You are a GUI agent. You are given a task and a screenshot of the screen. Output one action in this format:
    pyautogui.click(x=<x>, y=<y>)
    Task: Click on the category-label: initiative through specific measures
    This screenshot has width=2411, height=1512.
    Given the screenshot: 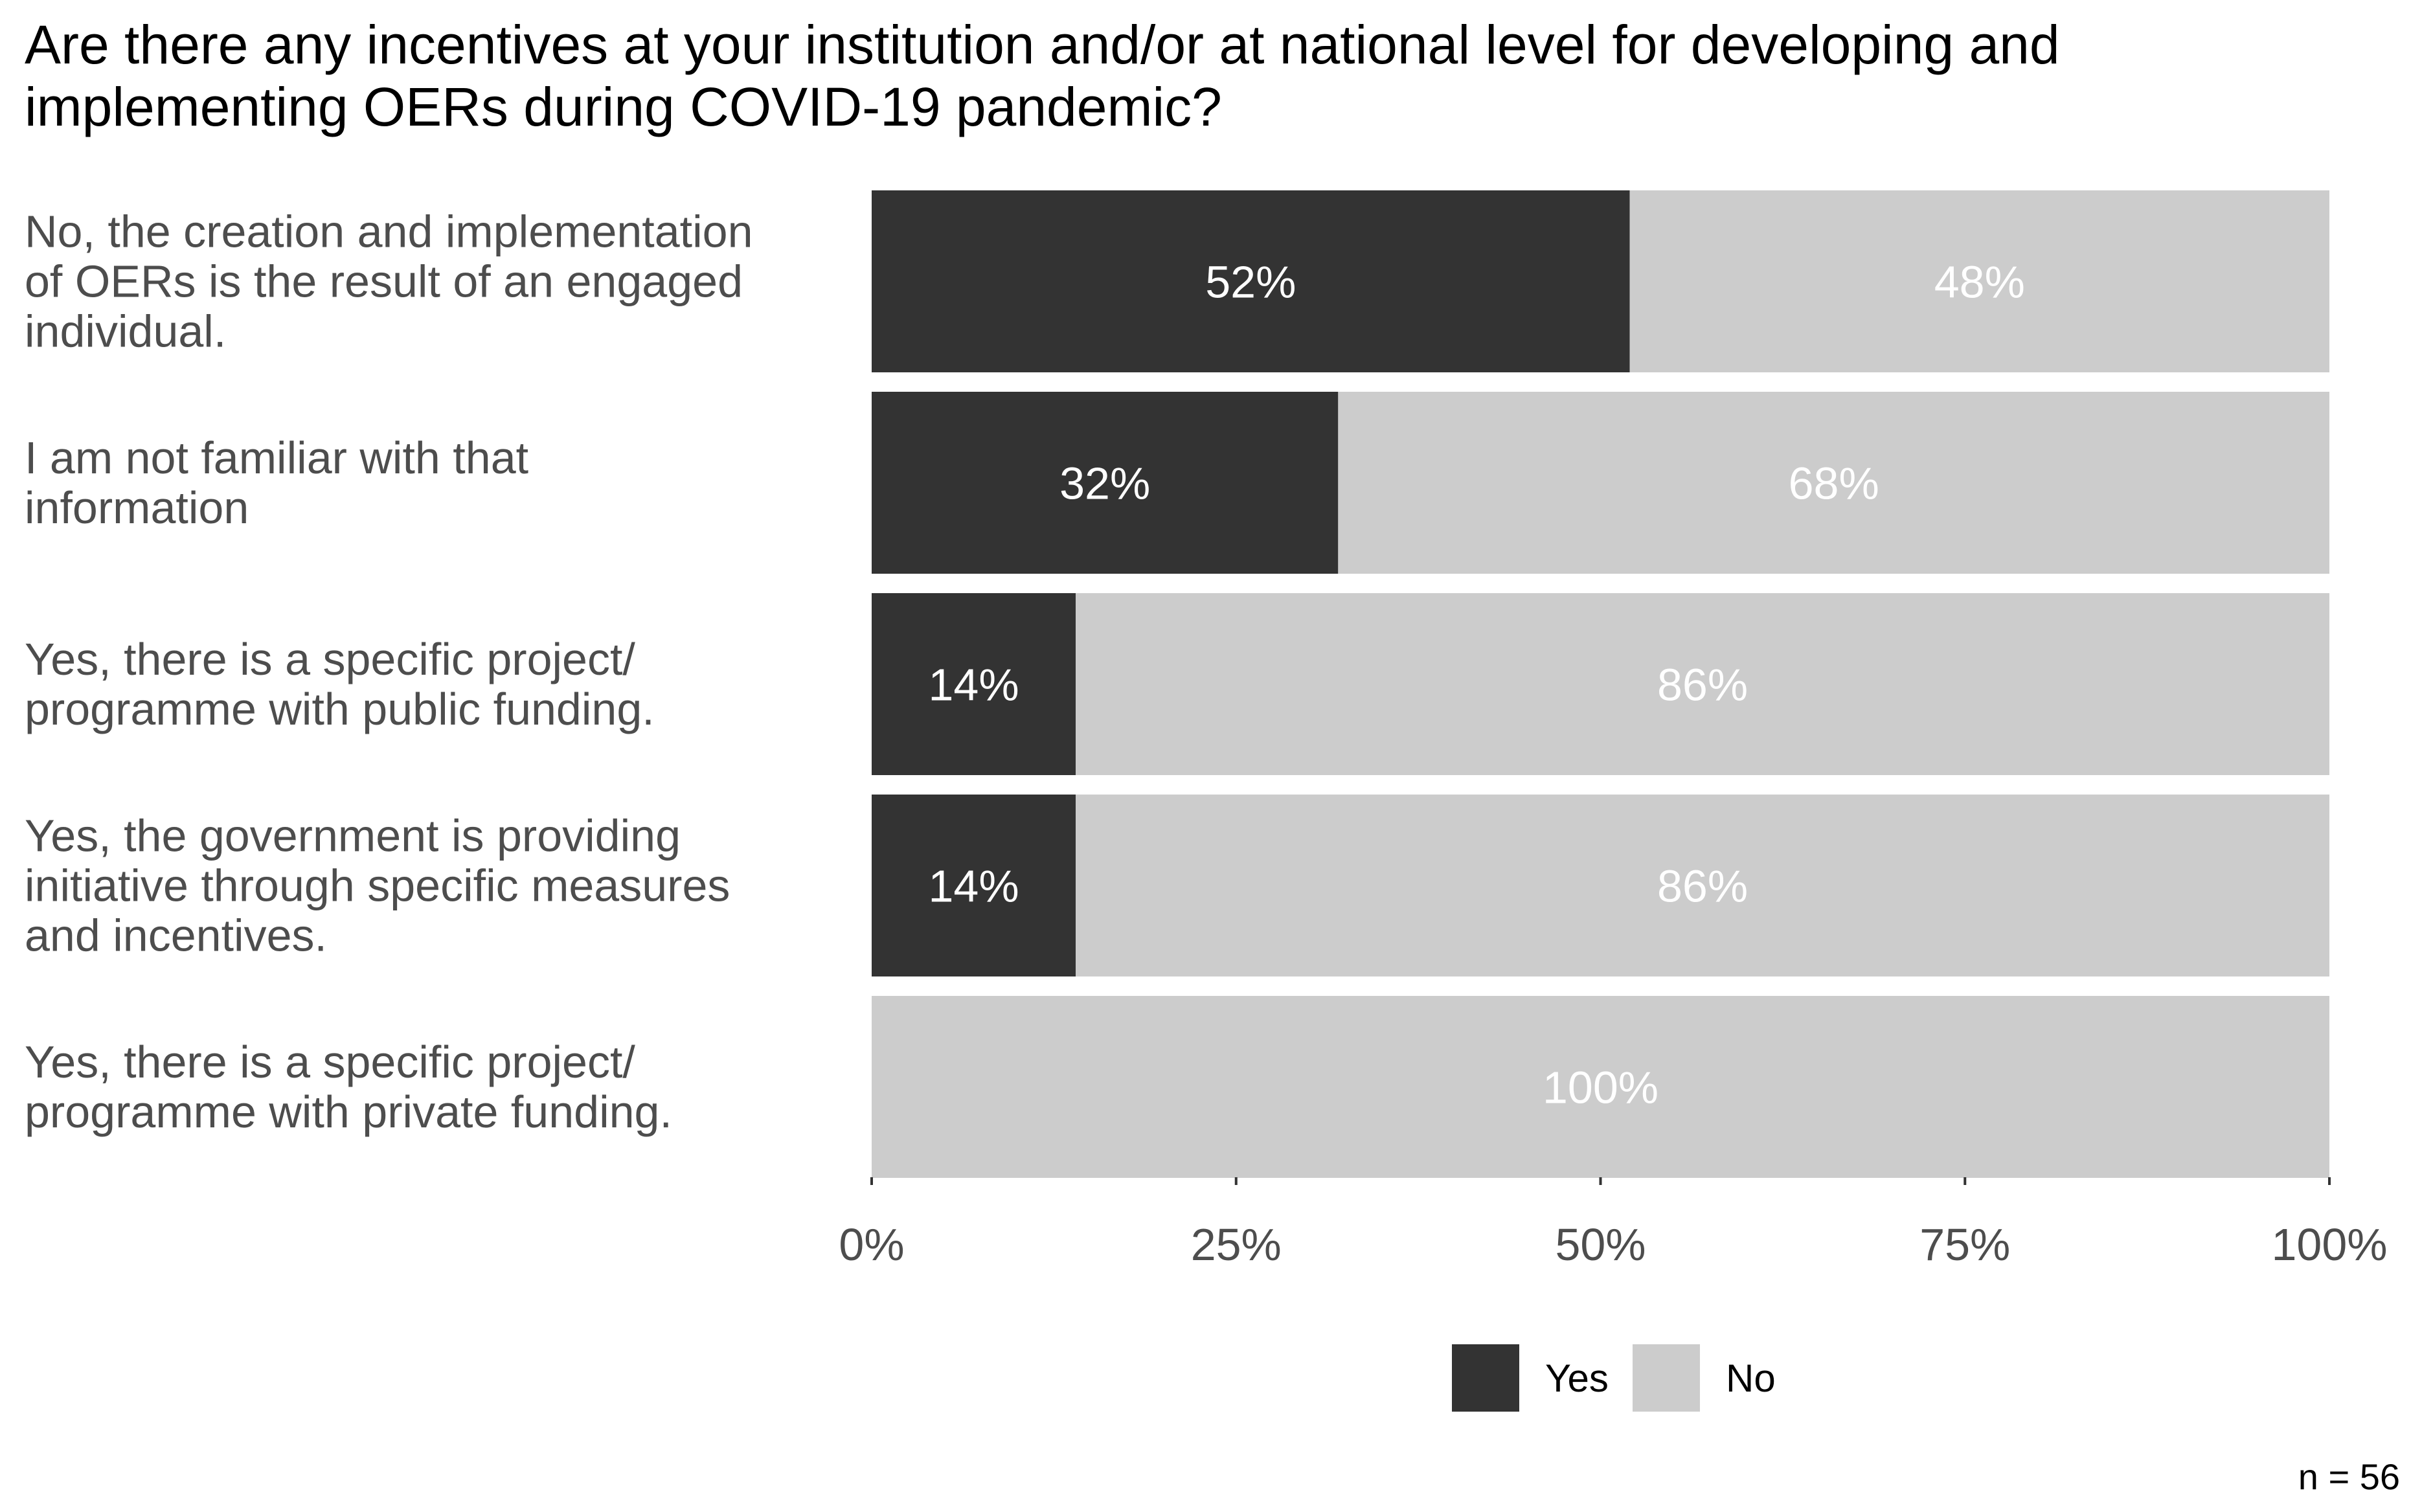 What is the action you would take?
    pyautogui.click(x=377, y=886)
    